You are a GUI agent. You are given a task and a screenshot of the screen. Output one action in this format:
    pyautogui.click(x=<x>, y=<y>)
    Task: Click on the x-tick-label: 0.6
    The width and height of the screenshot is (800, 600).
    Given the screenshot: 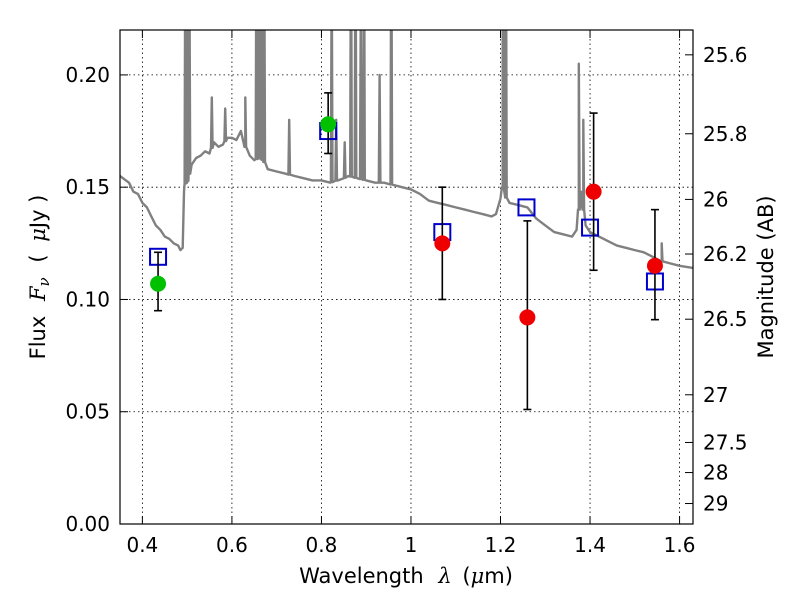 What is the action you would take?
    pyautogui.click(x=232, y=545)
    